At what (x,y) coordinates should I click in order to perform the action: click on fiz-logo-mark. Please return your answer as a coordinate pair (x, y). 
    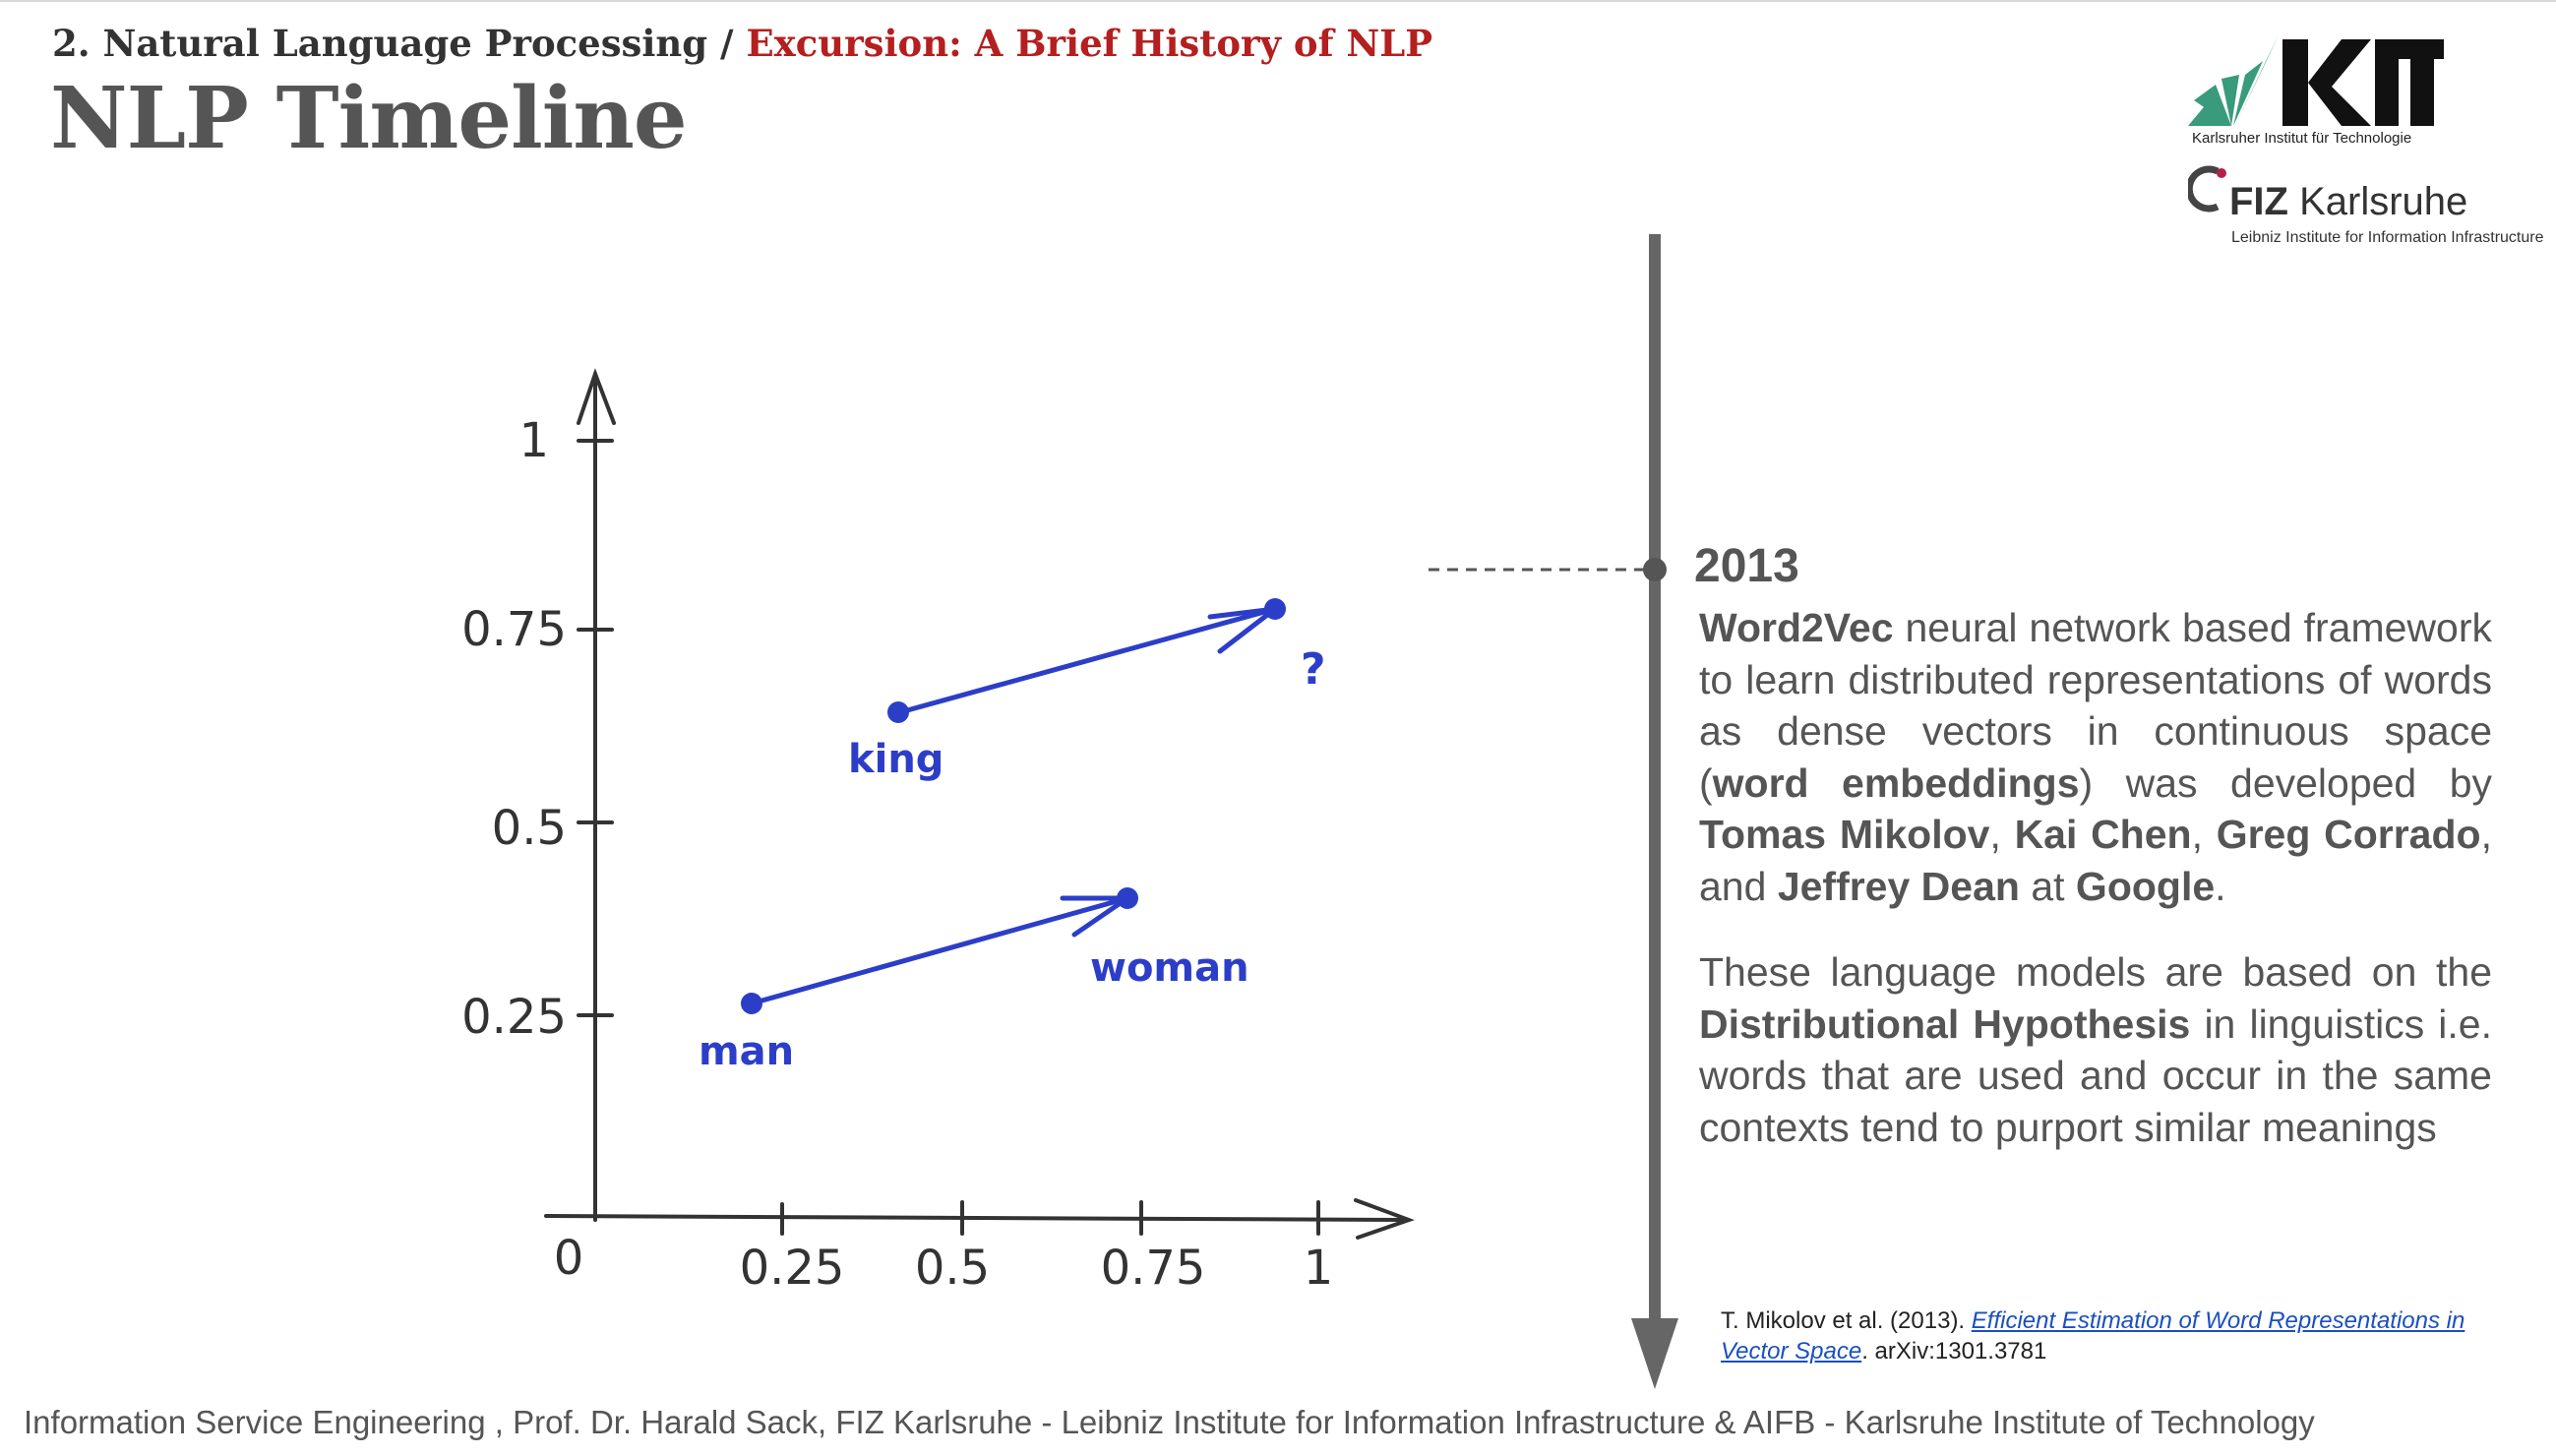
    Looking at the image, I should click on (2207, 188).